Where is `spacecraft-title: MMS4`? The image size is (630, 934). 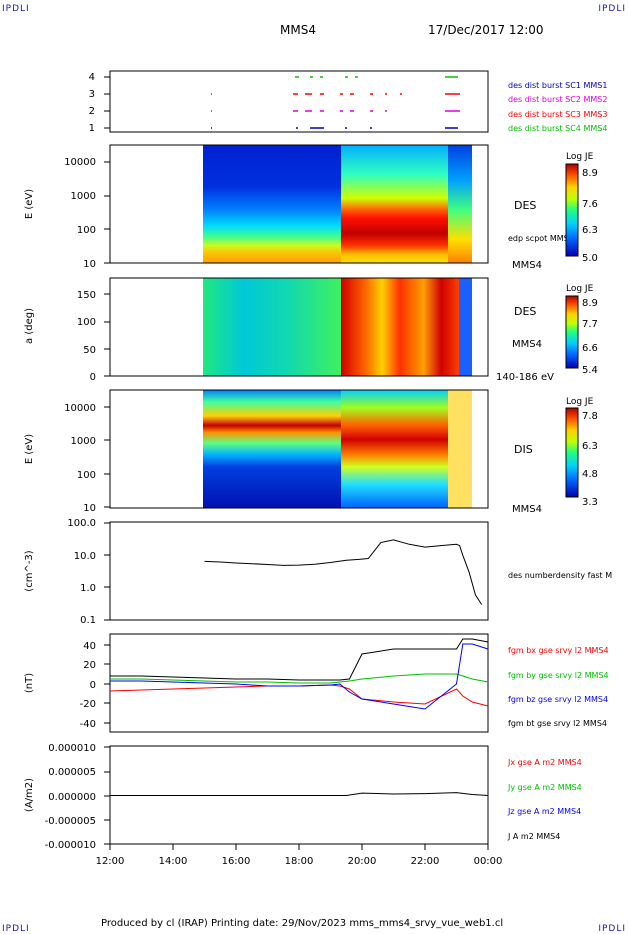
spacecraft-title: MMS4 is located at coordinates (298, 30).